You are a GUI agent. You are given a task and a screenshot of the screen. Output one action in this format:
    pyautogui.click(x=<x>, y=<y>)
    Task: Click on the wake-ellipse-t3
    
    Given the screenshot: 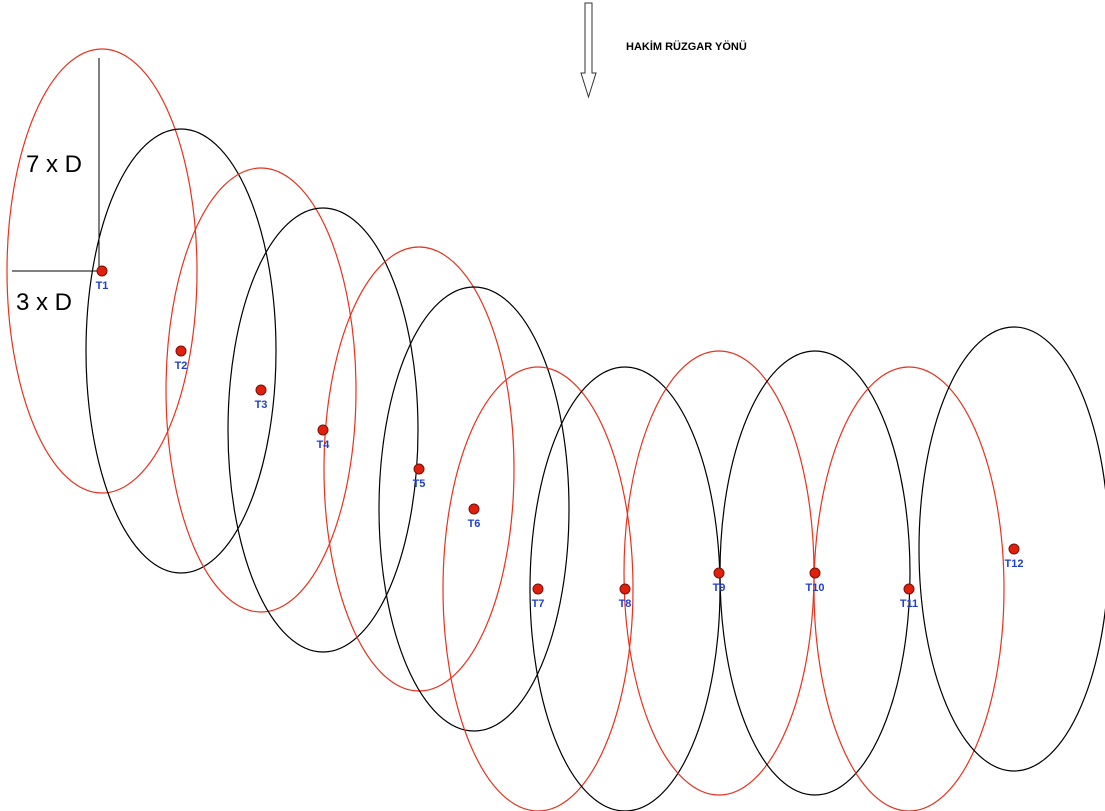 What is the action you would take?
    pyautogui.click(x=261, y=390)
    